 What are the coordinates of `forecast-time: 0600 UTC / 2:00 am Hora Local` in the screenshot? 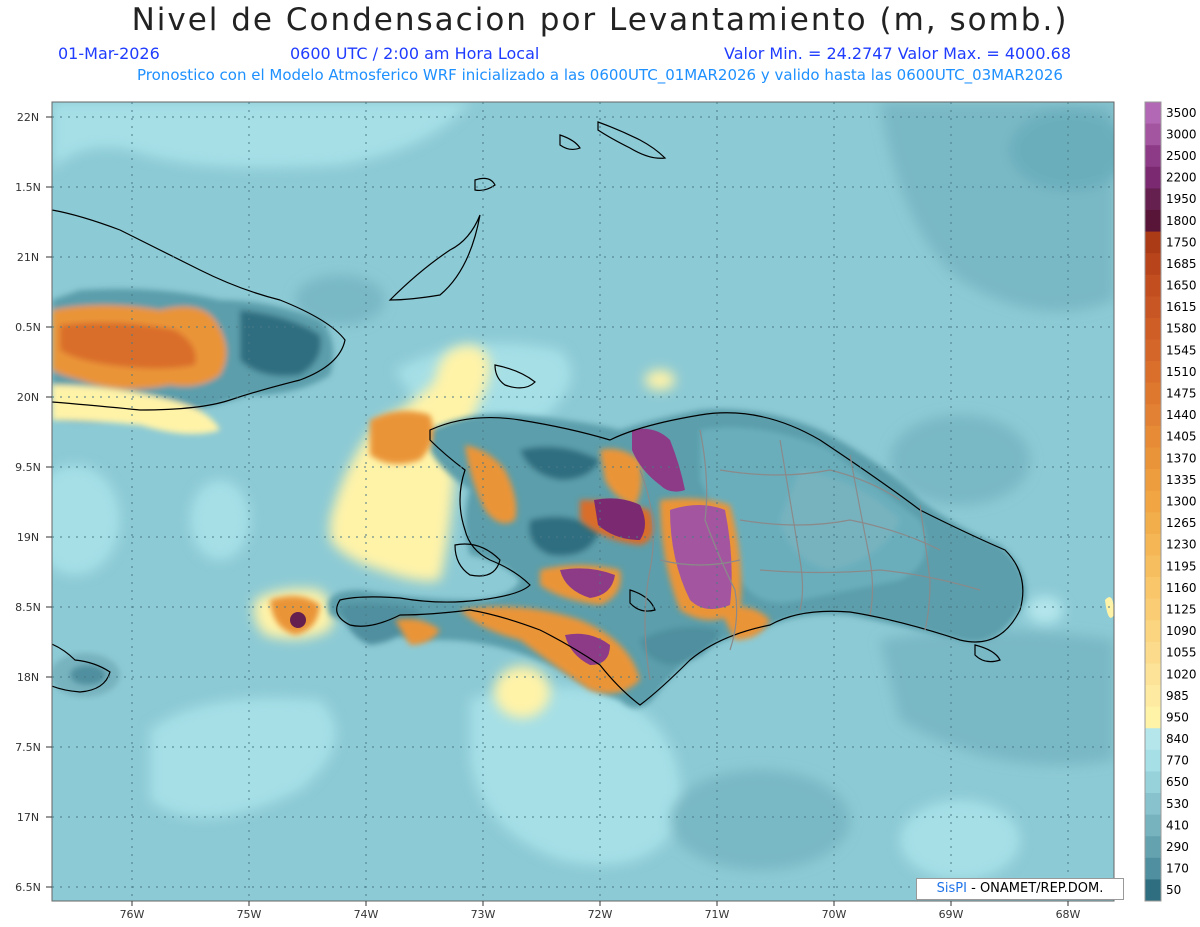 It's located at (415, 53).